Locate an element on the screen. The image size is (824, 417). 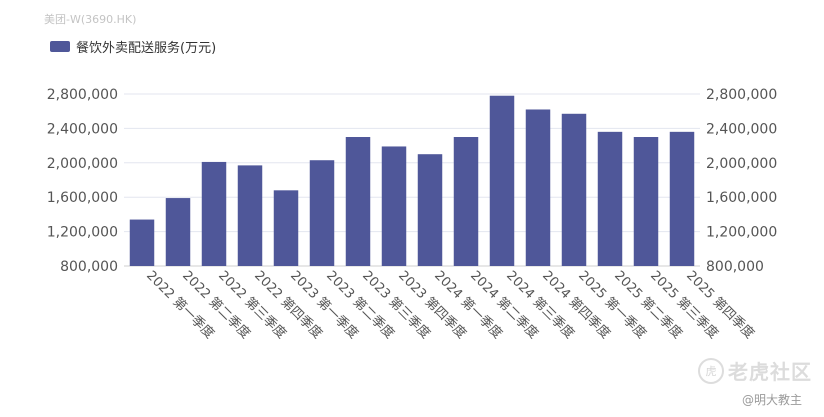
tiger-logo-icon: 虎 is located at coordinates (711, 370).